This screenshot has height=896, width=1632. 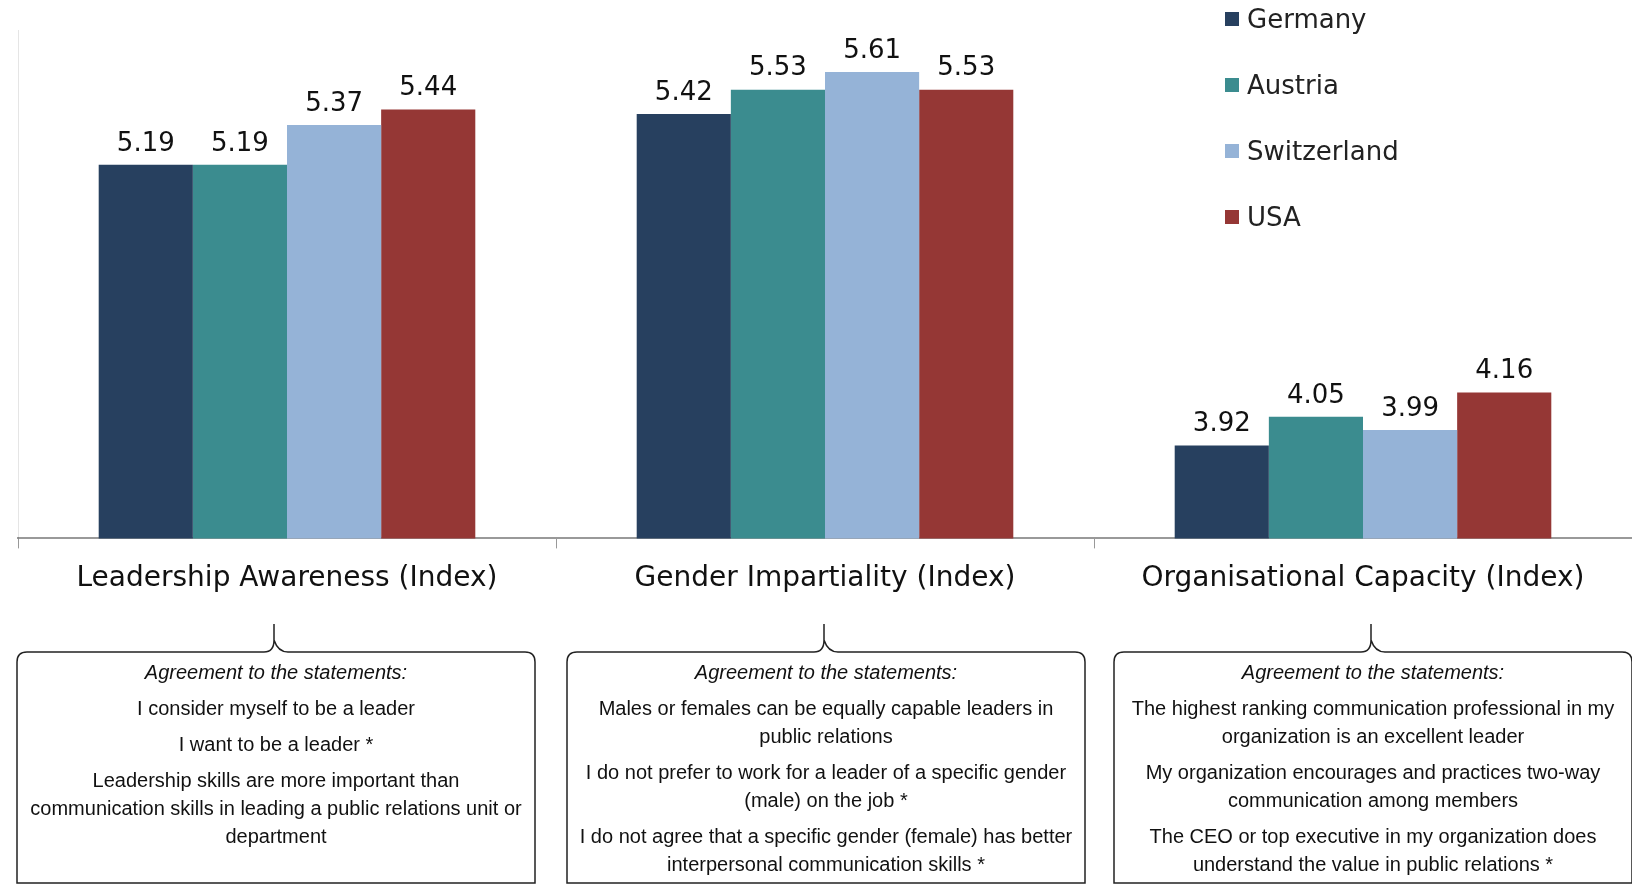 I want to click on data-label: 4.05, so click(x=1315, y=393).